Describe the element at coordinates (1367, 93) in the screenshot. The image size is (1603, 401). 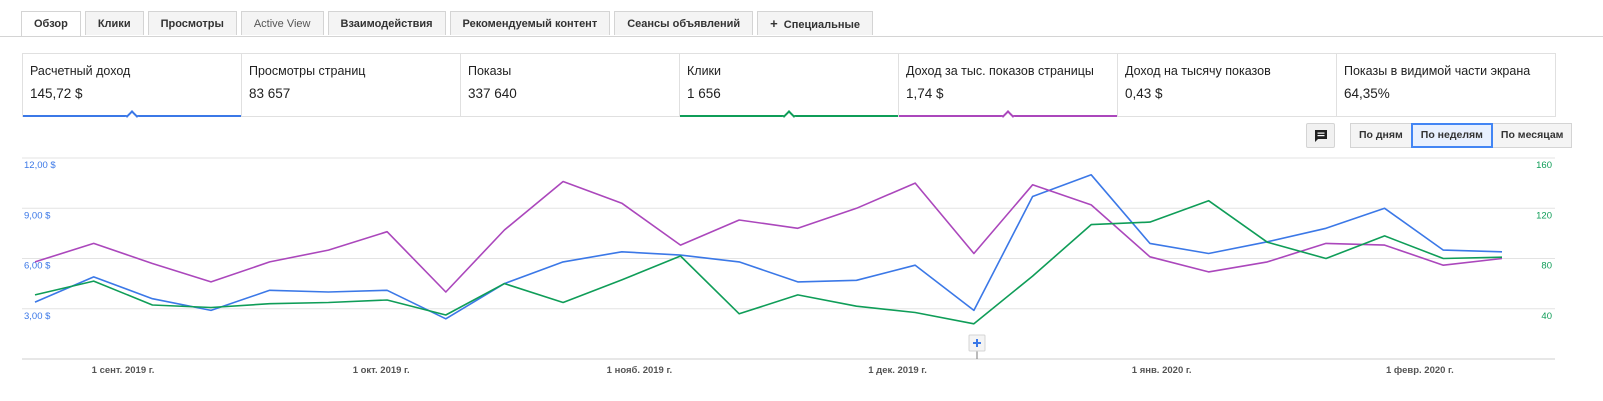
I see `metric-value: 64,35%` at that location.